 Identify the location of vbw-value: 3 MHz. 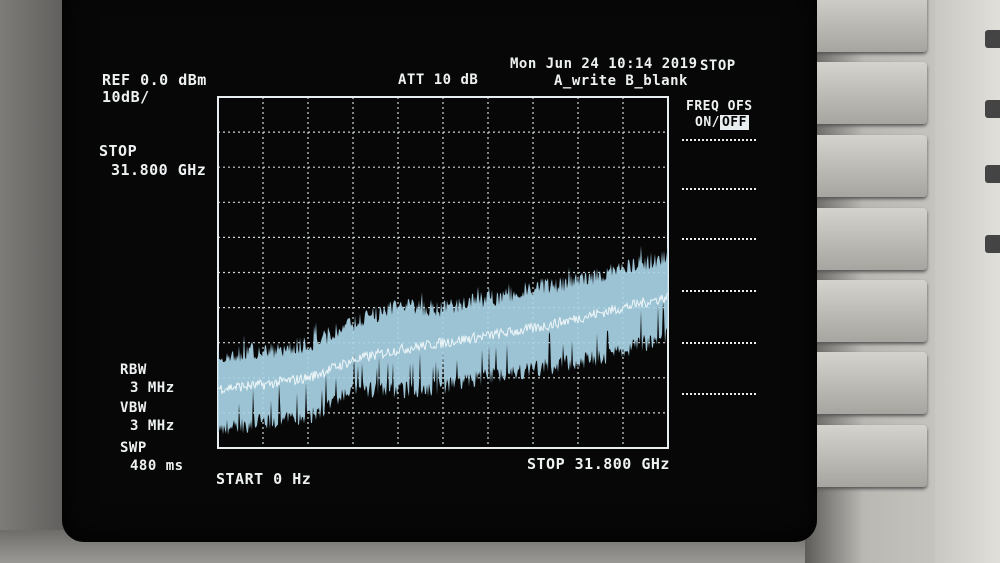
(152, 426).